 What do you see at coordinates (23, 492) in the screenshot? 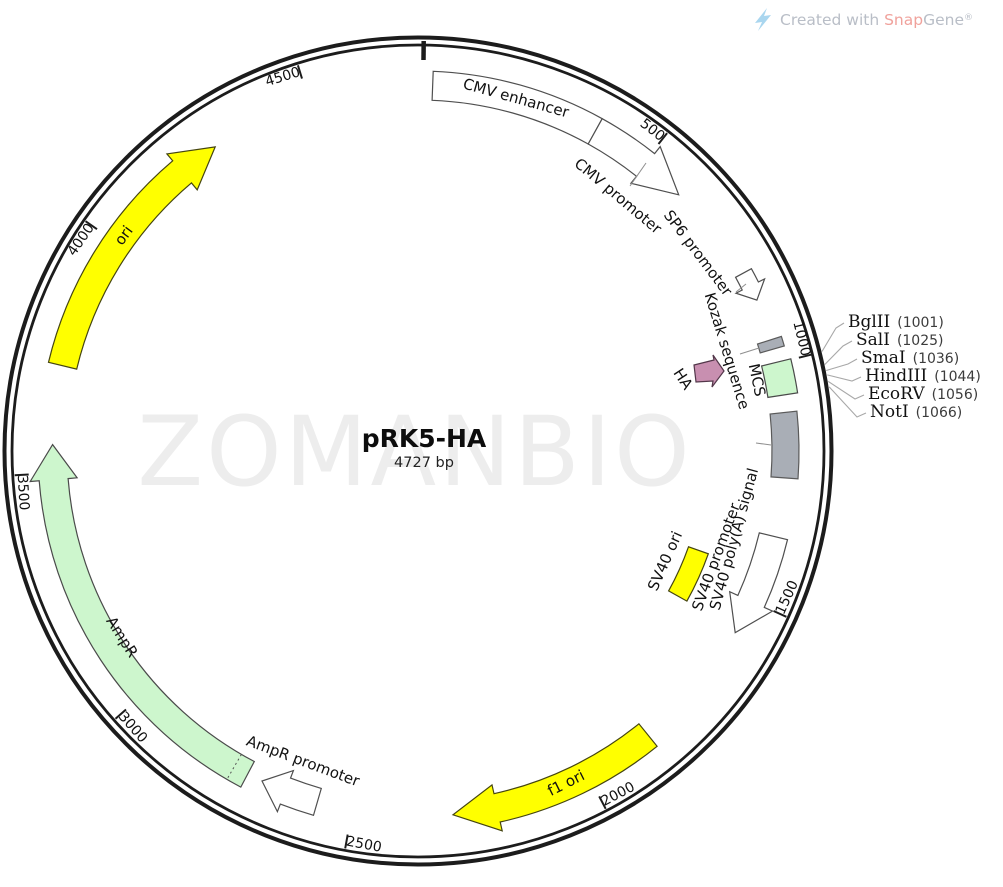
I see `ruler-label-3500: 3500` at bounding box center [23, 492].